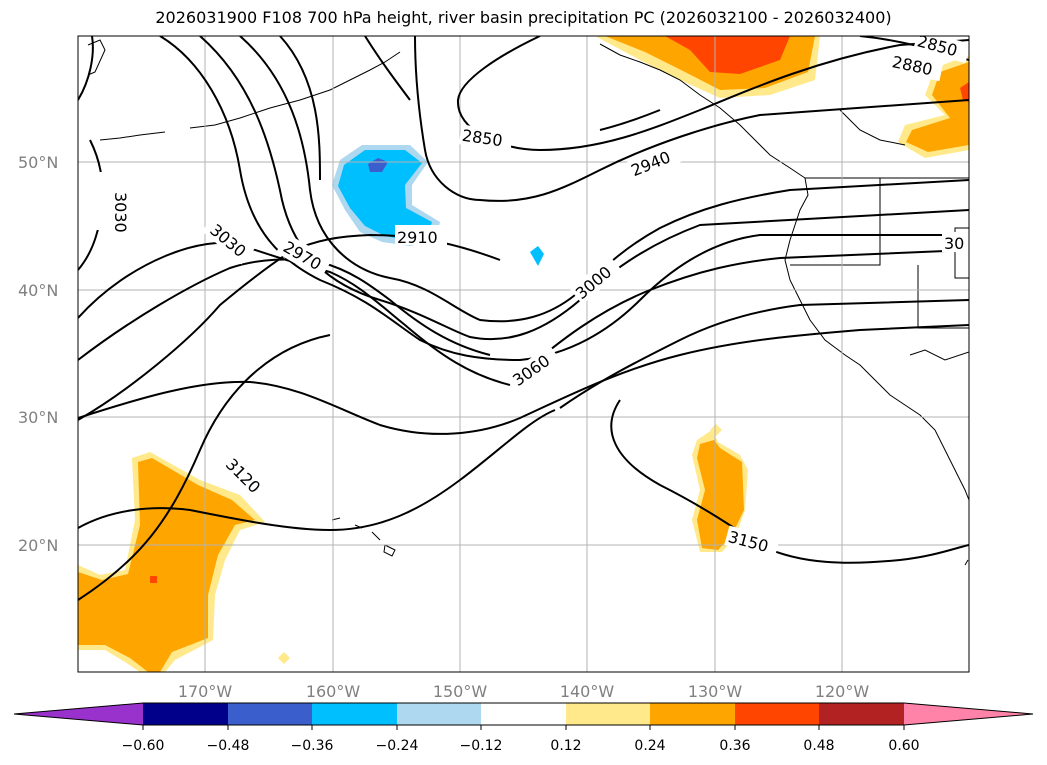  I want to click on lon-label: 130°W, so click(715, 691).